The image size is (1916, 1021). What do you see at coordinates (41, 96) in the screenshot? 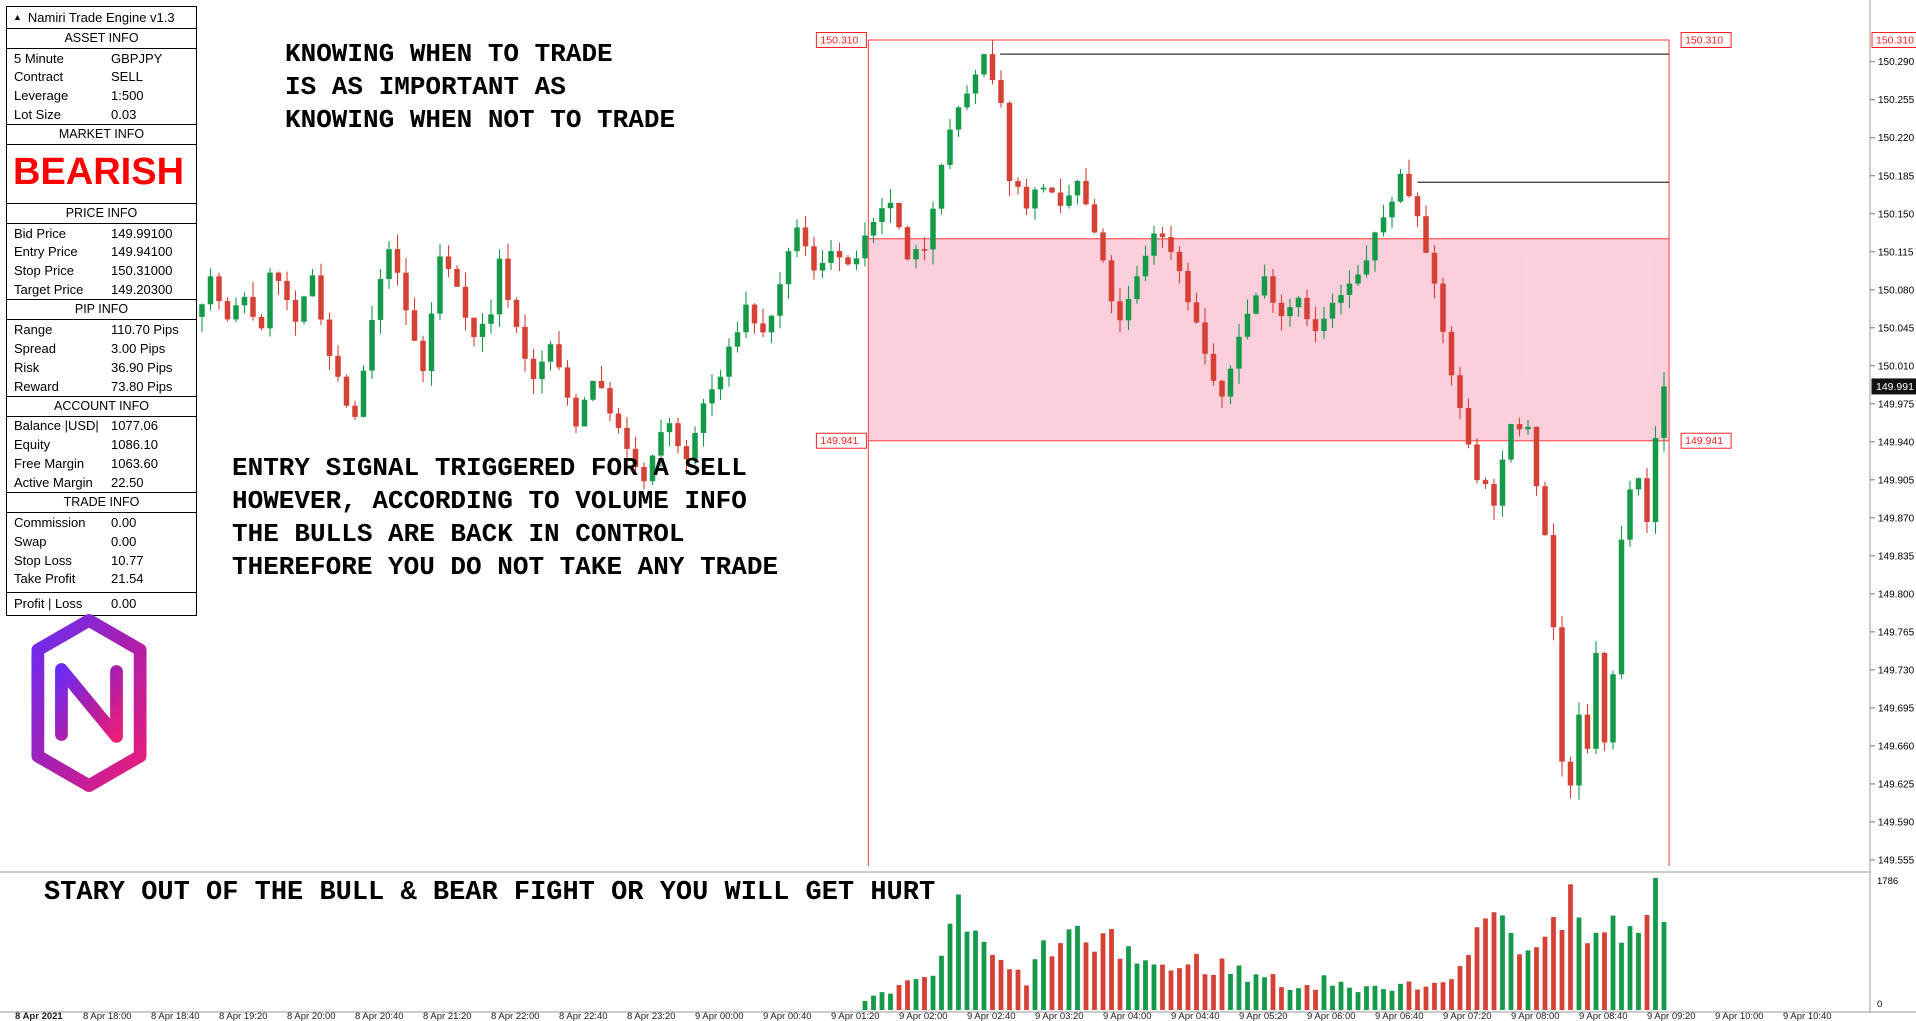
I see `row-label: Leverage` at bounding box center [41, 96].